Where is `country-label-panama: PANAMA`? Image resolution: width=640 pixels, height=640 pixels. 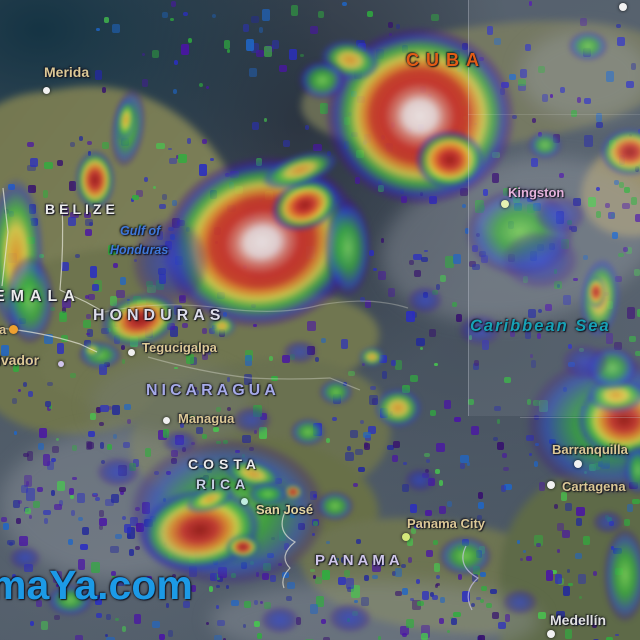 country-label-panama: PANAMA is located at coordinates (359, 560).